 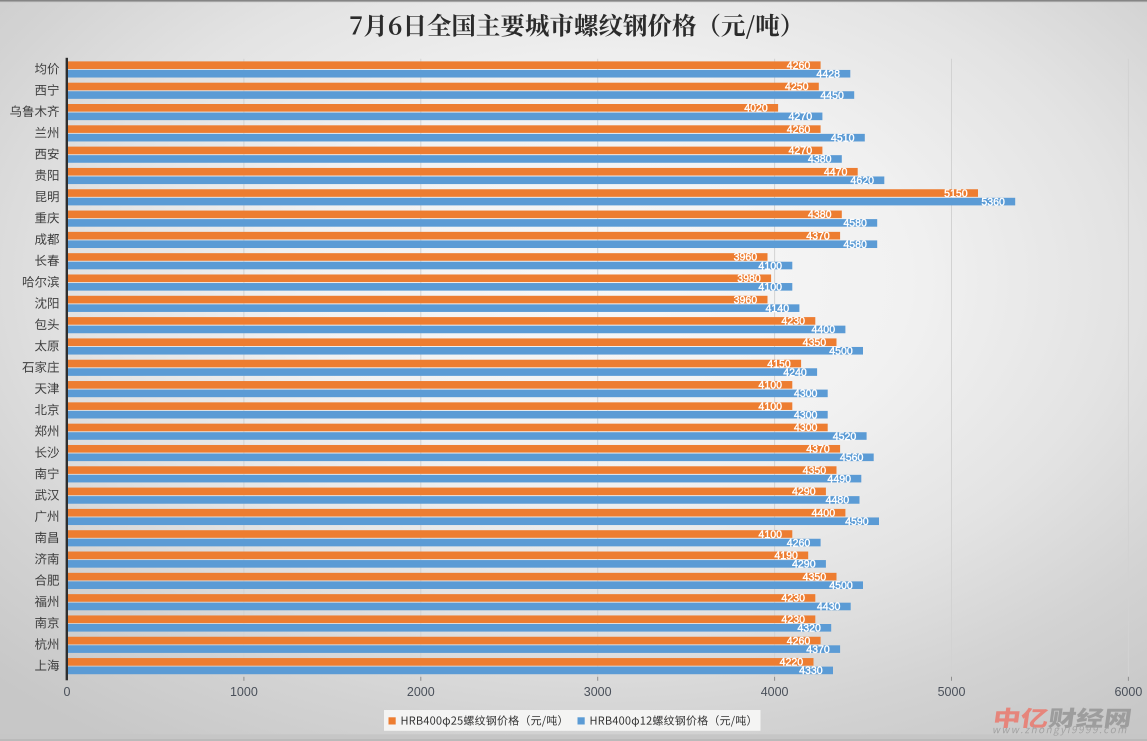 I want to click on svg-text: 4480, so click(x=838, y=501).